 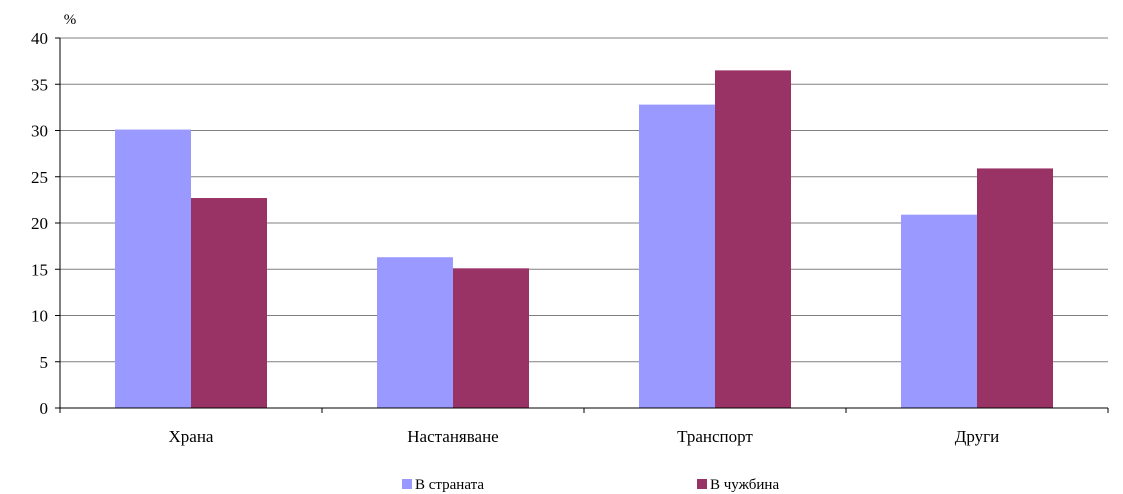 What do you see at coordinates (744, 485) in the screenshot?
I see `legend-label-1: В чужбина` at bounding box center [744, 485].